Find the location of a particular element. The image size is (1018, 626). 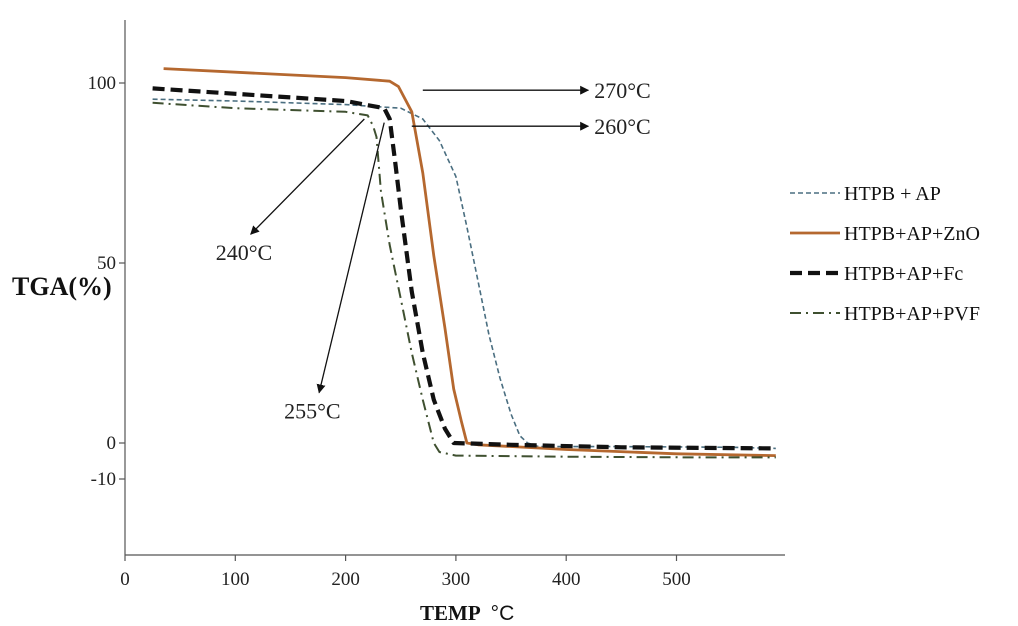

x-tick-label: 500 is located at coordinates (676, 579).